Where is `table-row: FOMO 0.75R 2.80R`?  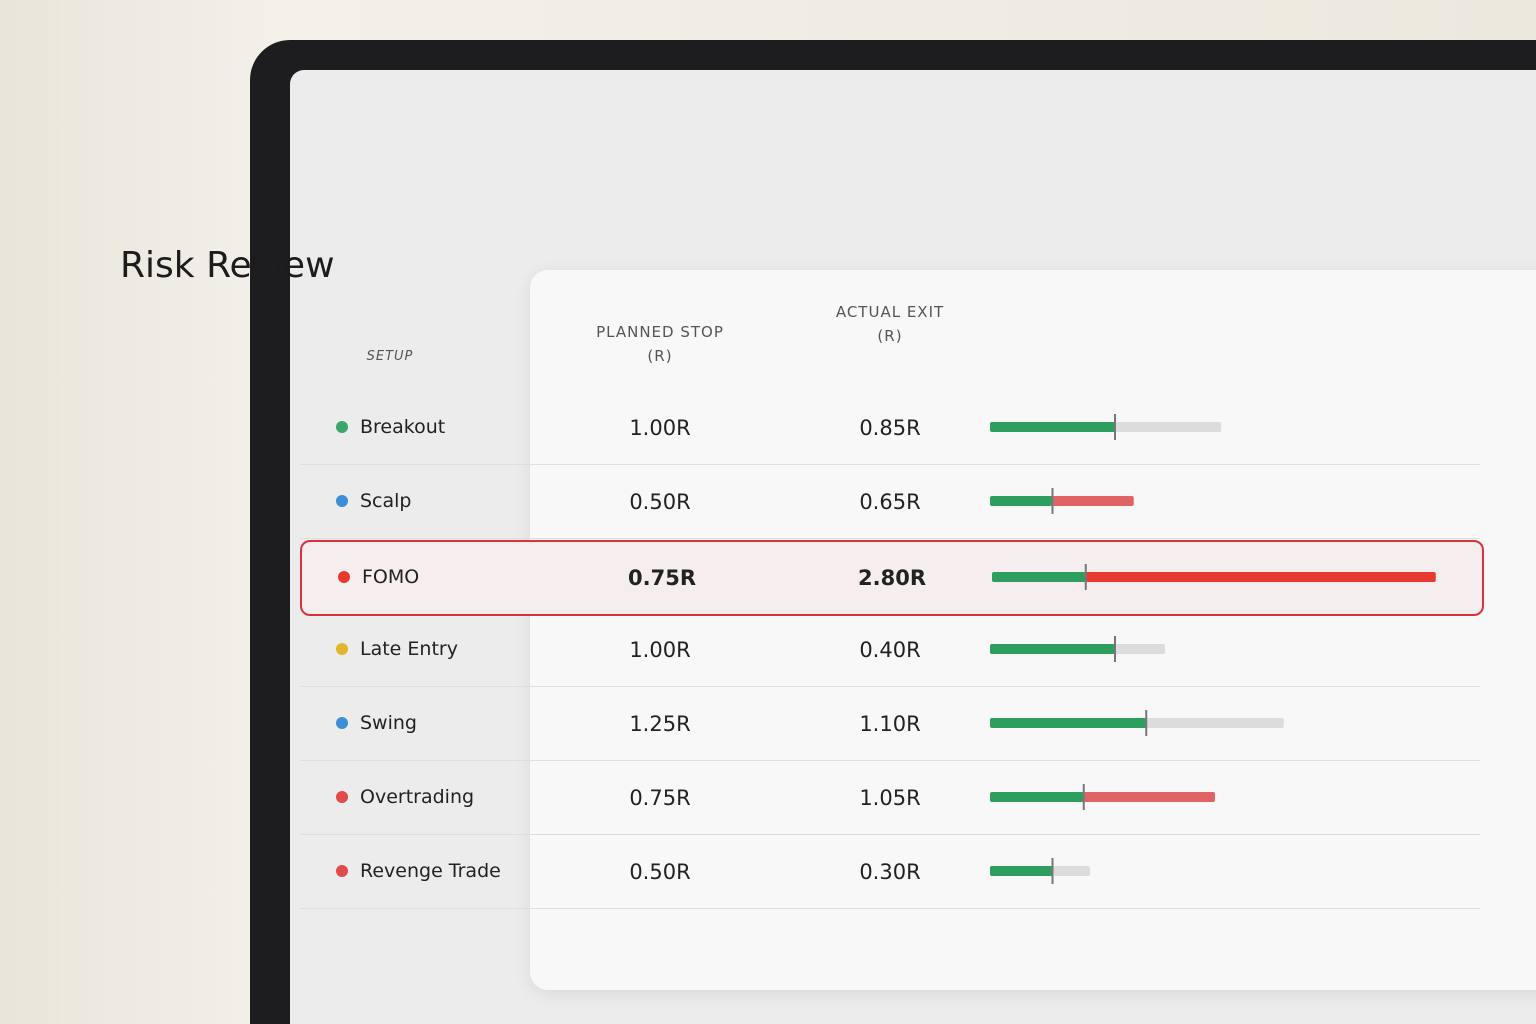 table-row: FOMO 0.75R 2.80R is located at coordinates (892, 578).